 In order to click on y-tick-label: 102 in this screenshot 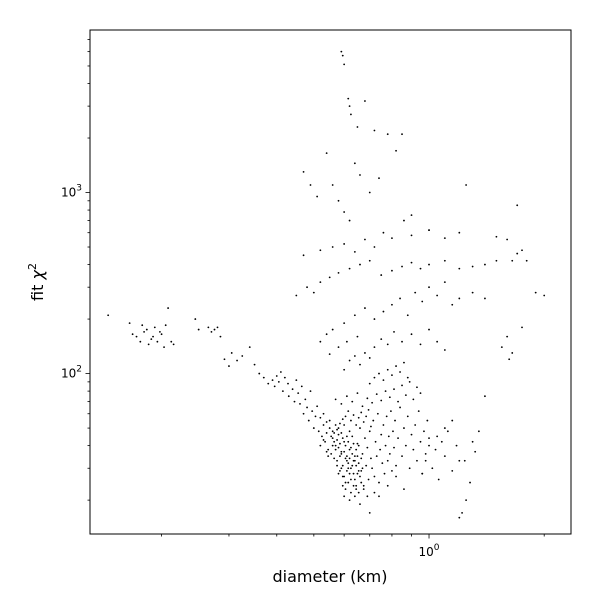, I will do `click(71, 373)`.